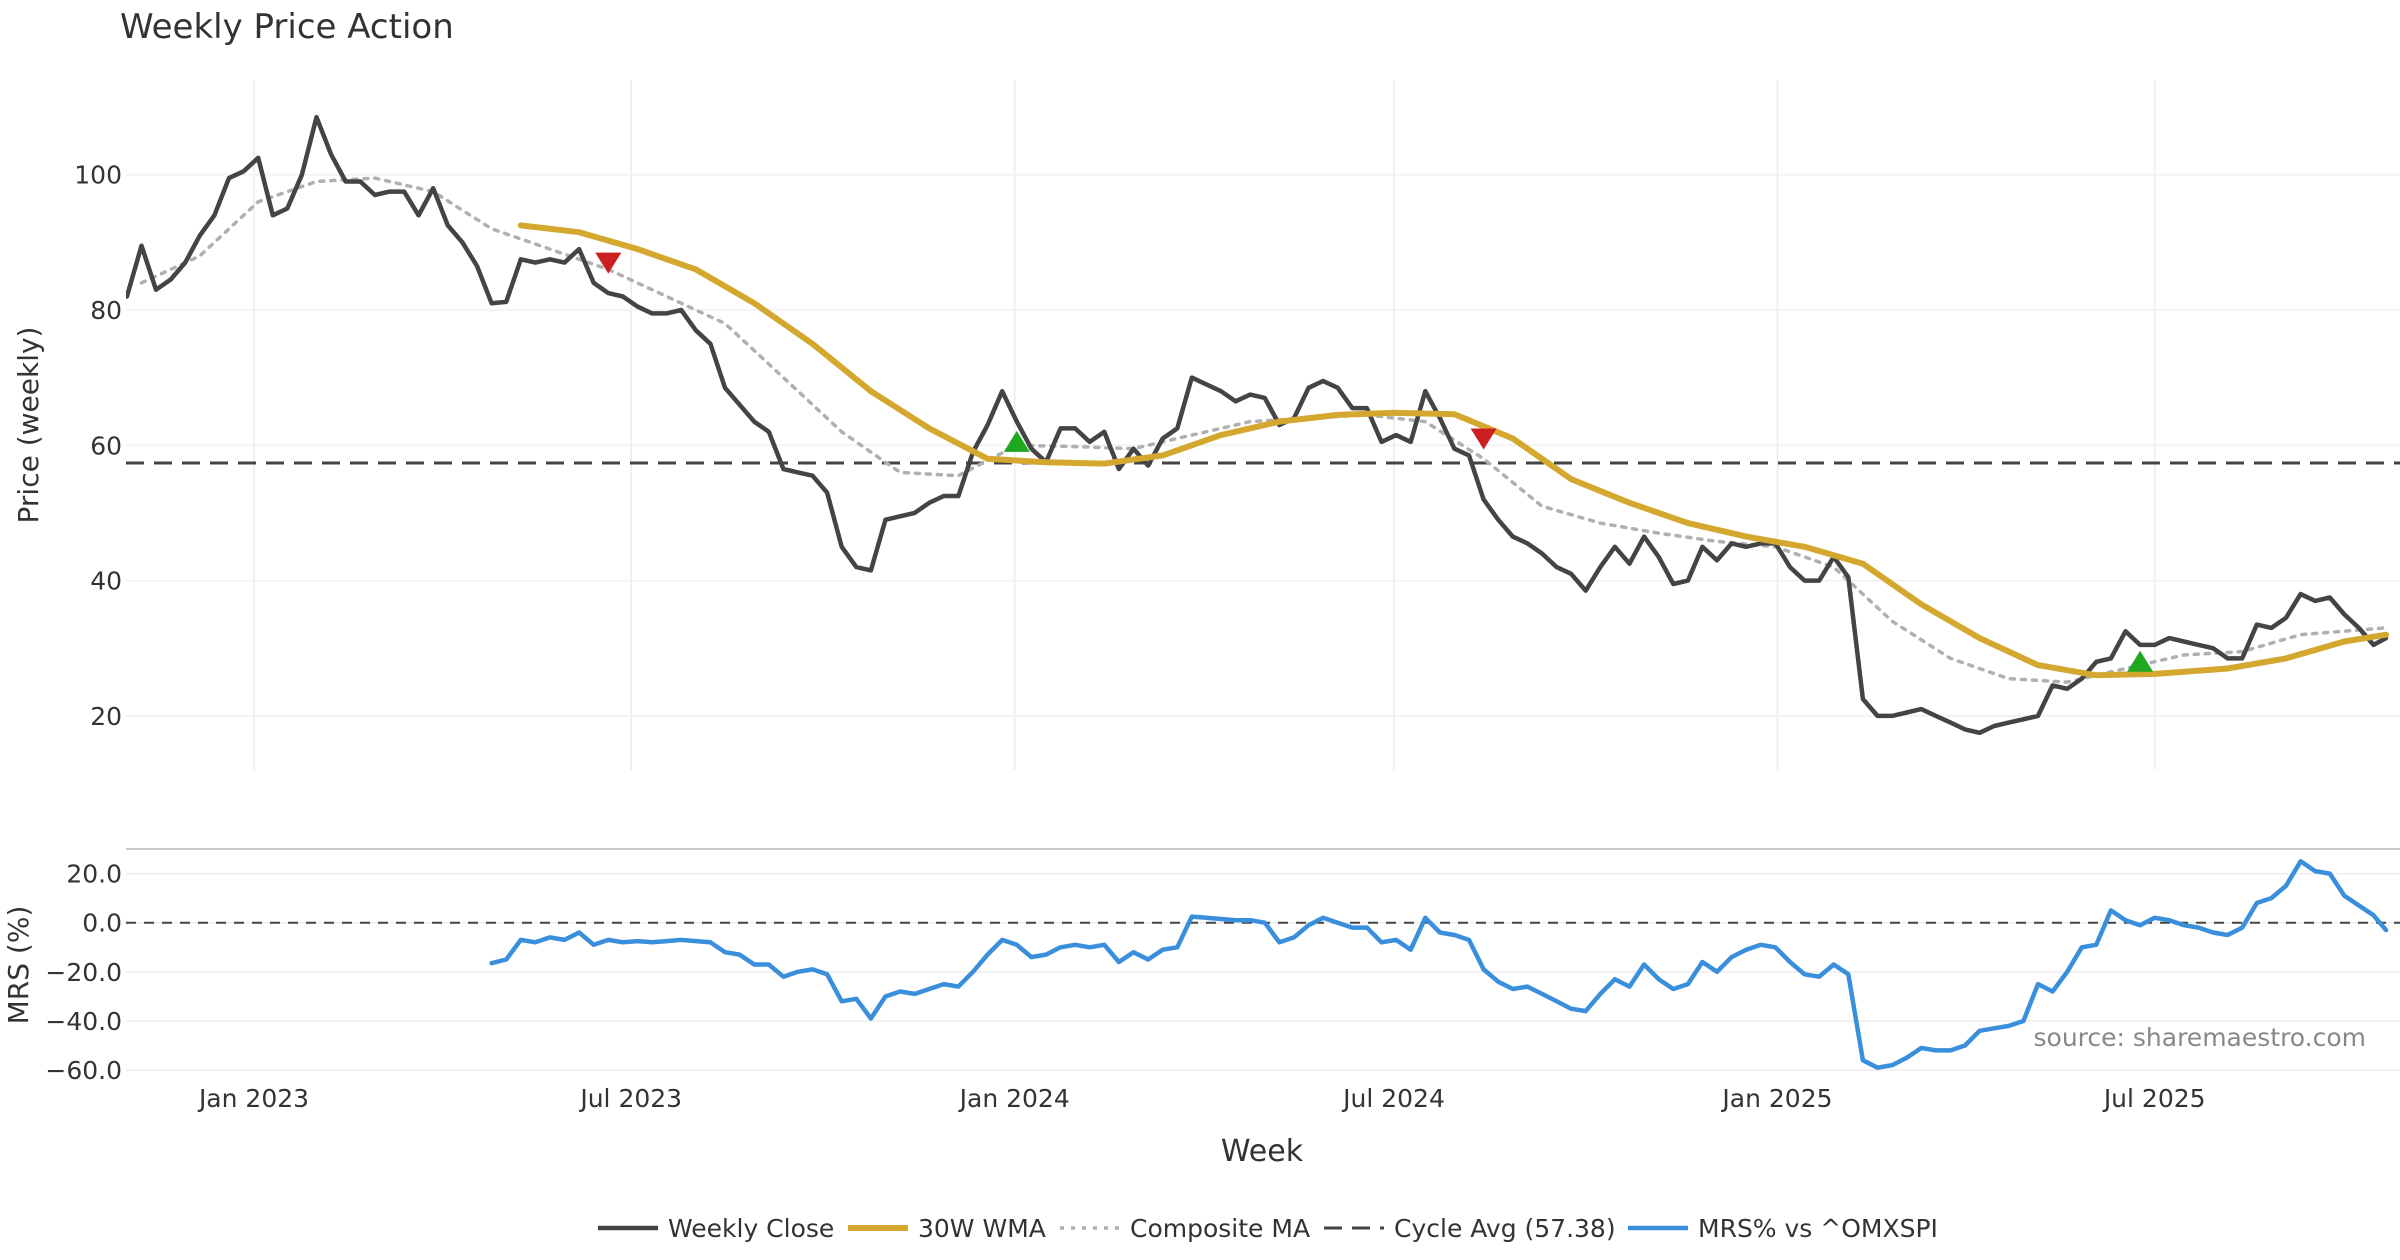  What do you see at coordinates (2200, 1037) in the screenshot?
I see `source-label: source: sharemaestro.com` at bounding box center [2200, 1037].